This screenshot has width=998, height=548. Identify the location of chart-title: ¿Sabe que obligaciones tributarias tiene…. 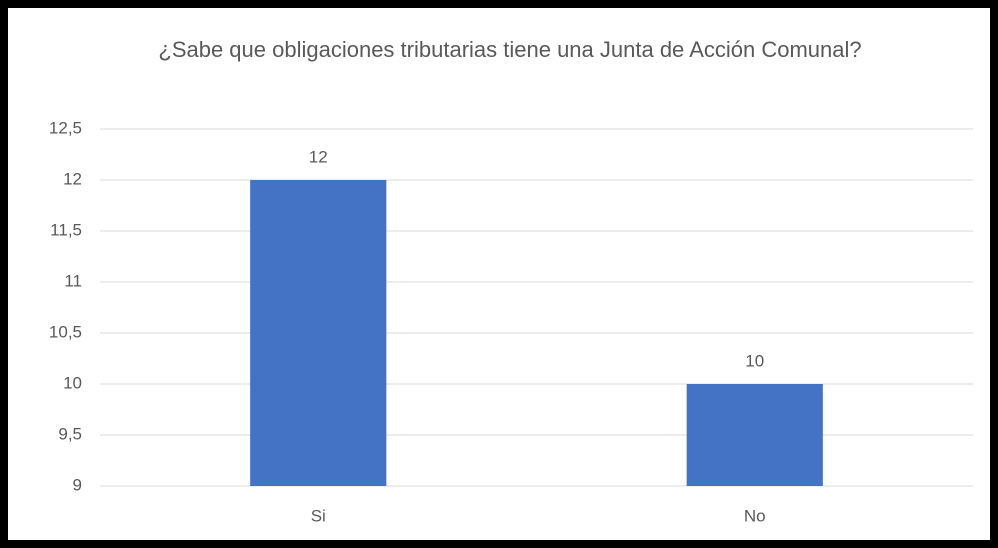
(510, 49).